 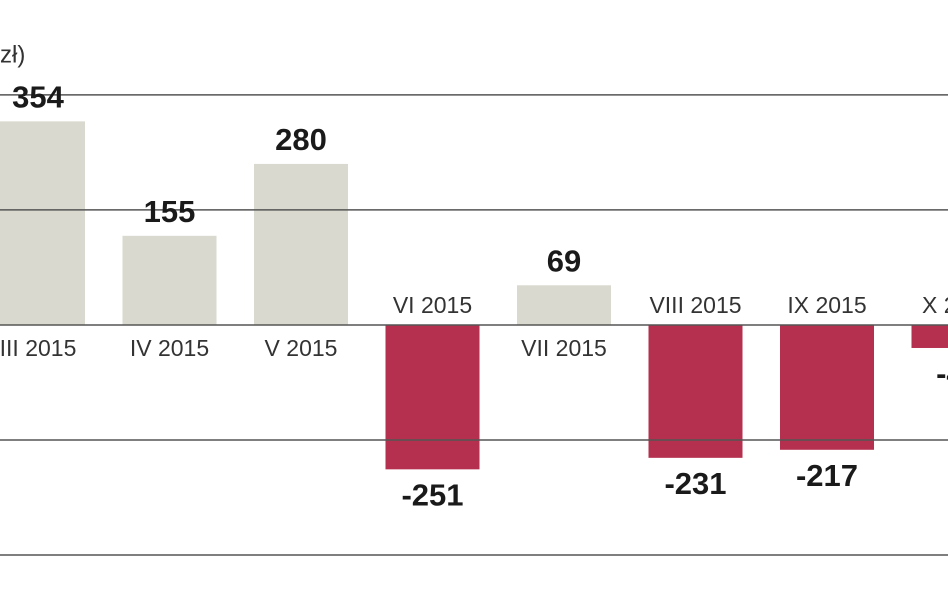 What do you see at coordinates (169, 348) in the screenshot?
I see `x-tick-label: IV 2015` at bounding box center [169, 348].